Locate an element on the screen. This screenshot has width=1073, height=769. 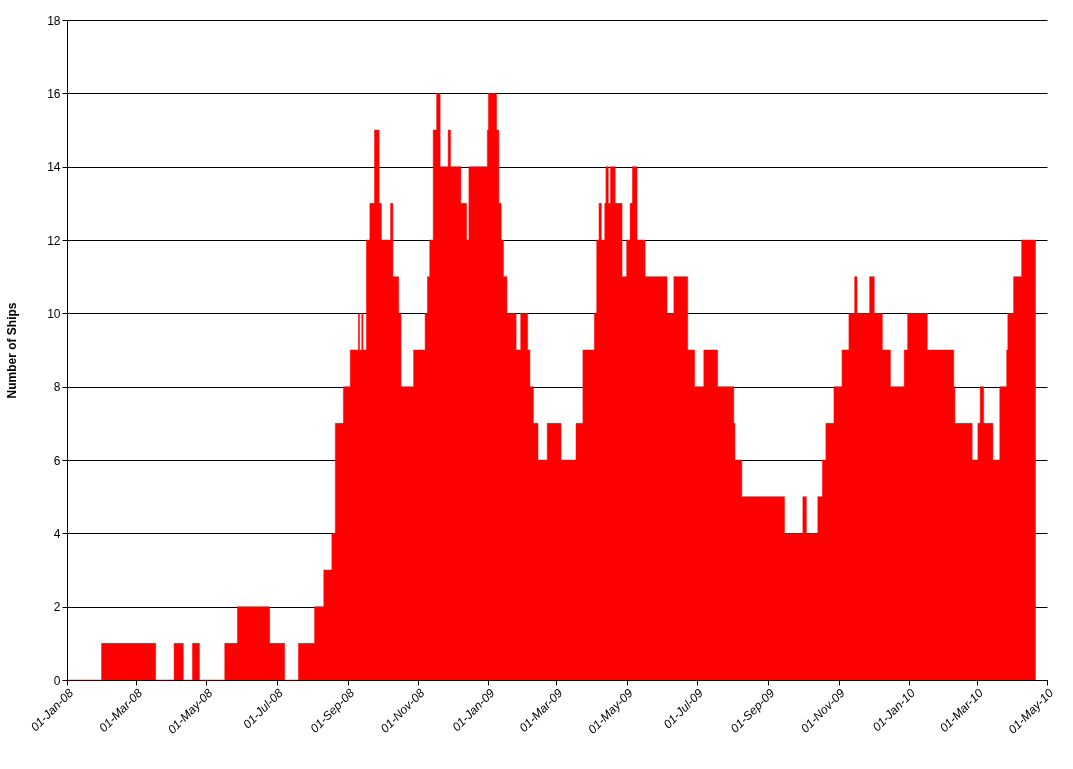
y-tick-label: 18 is located at coordinates (54, 20).